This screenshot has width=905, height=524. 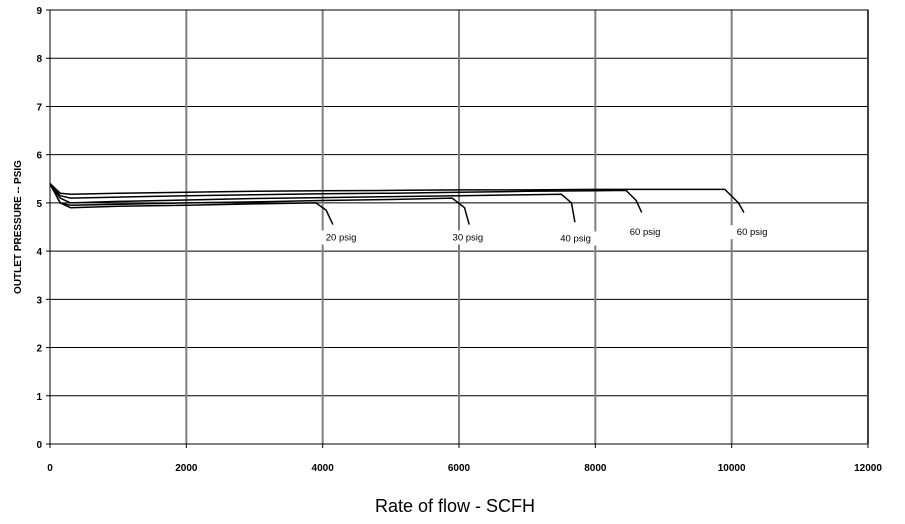 I want to click on y-tick-label: 3, so click(x=39, y=300).